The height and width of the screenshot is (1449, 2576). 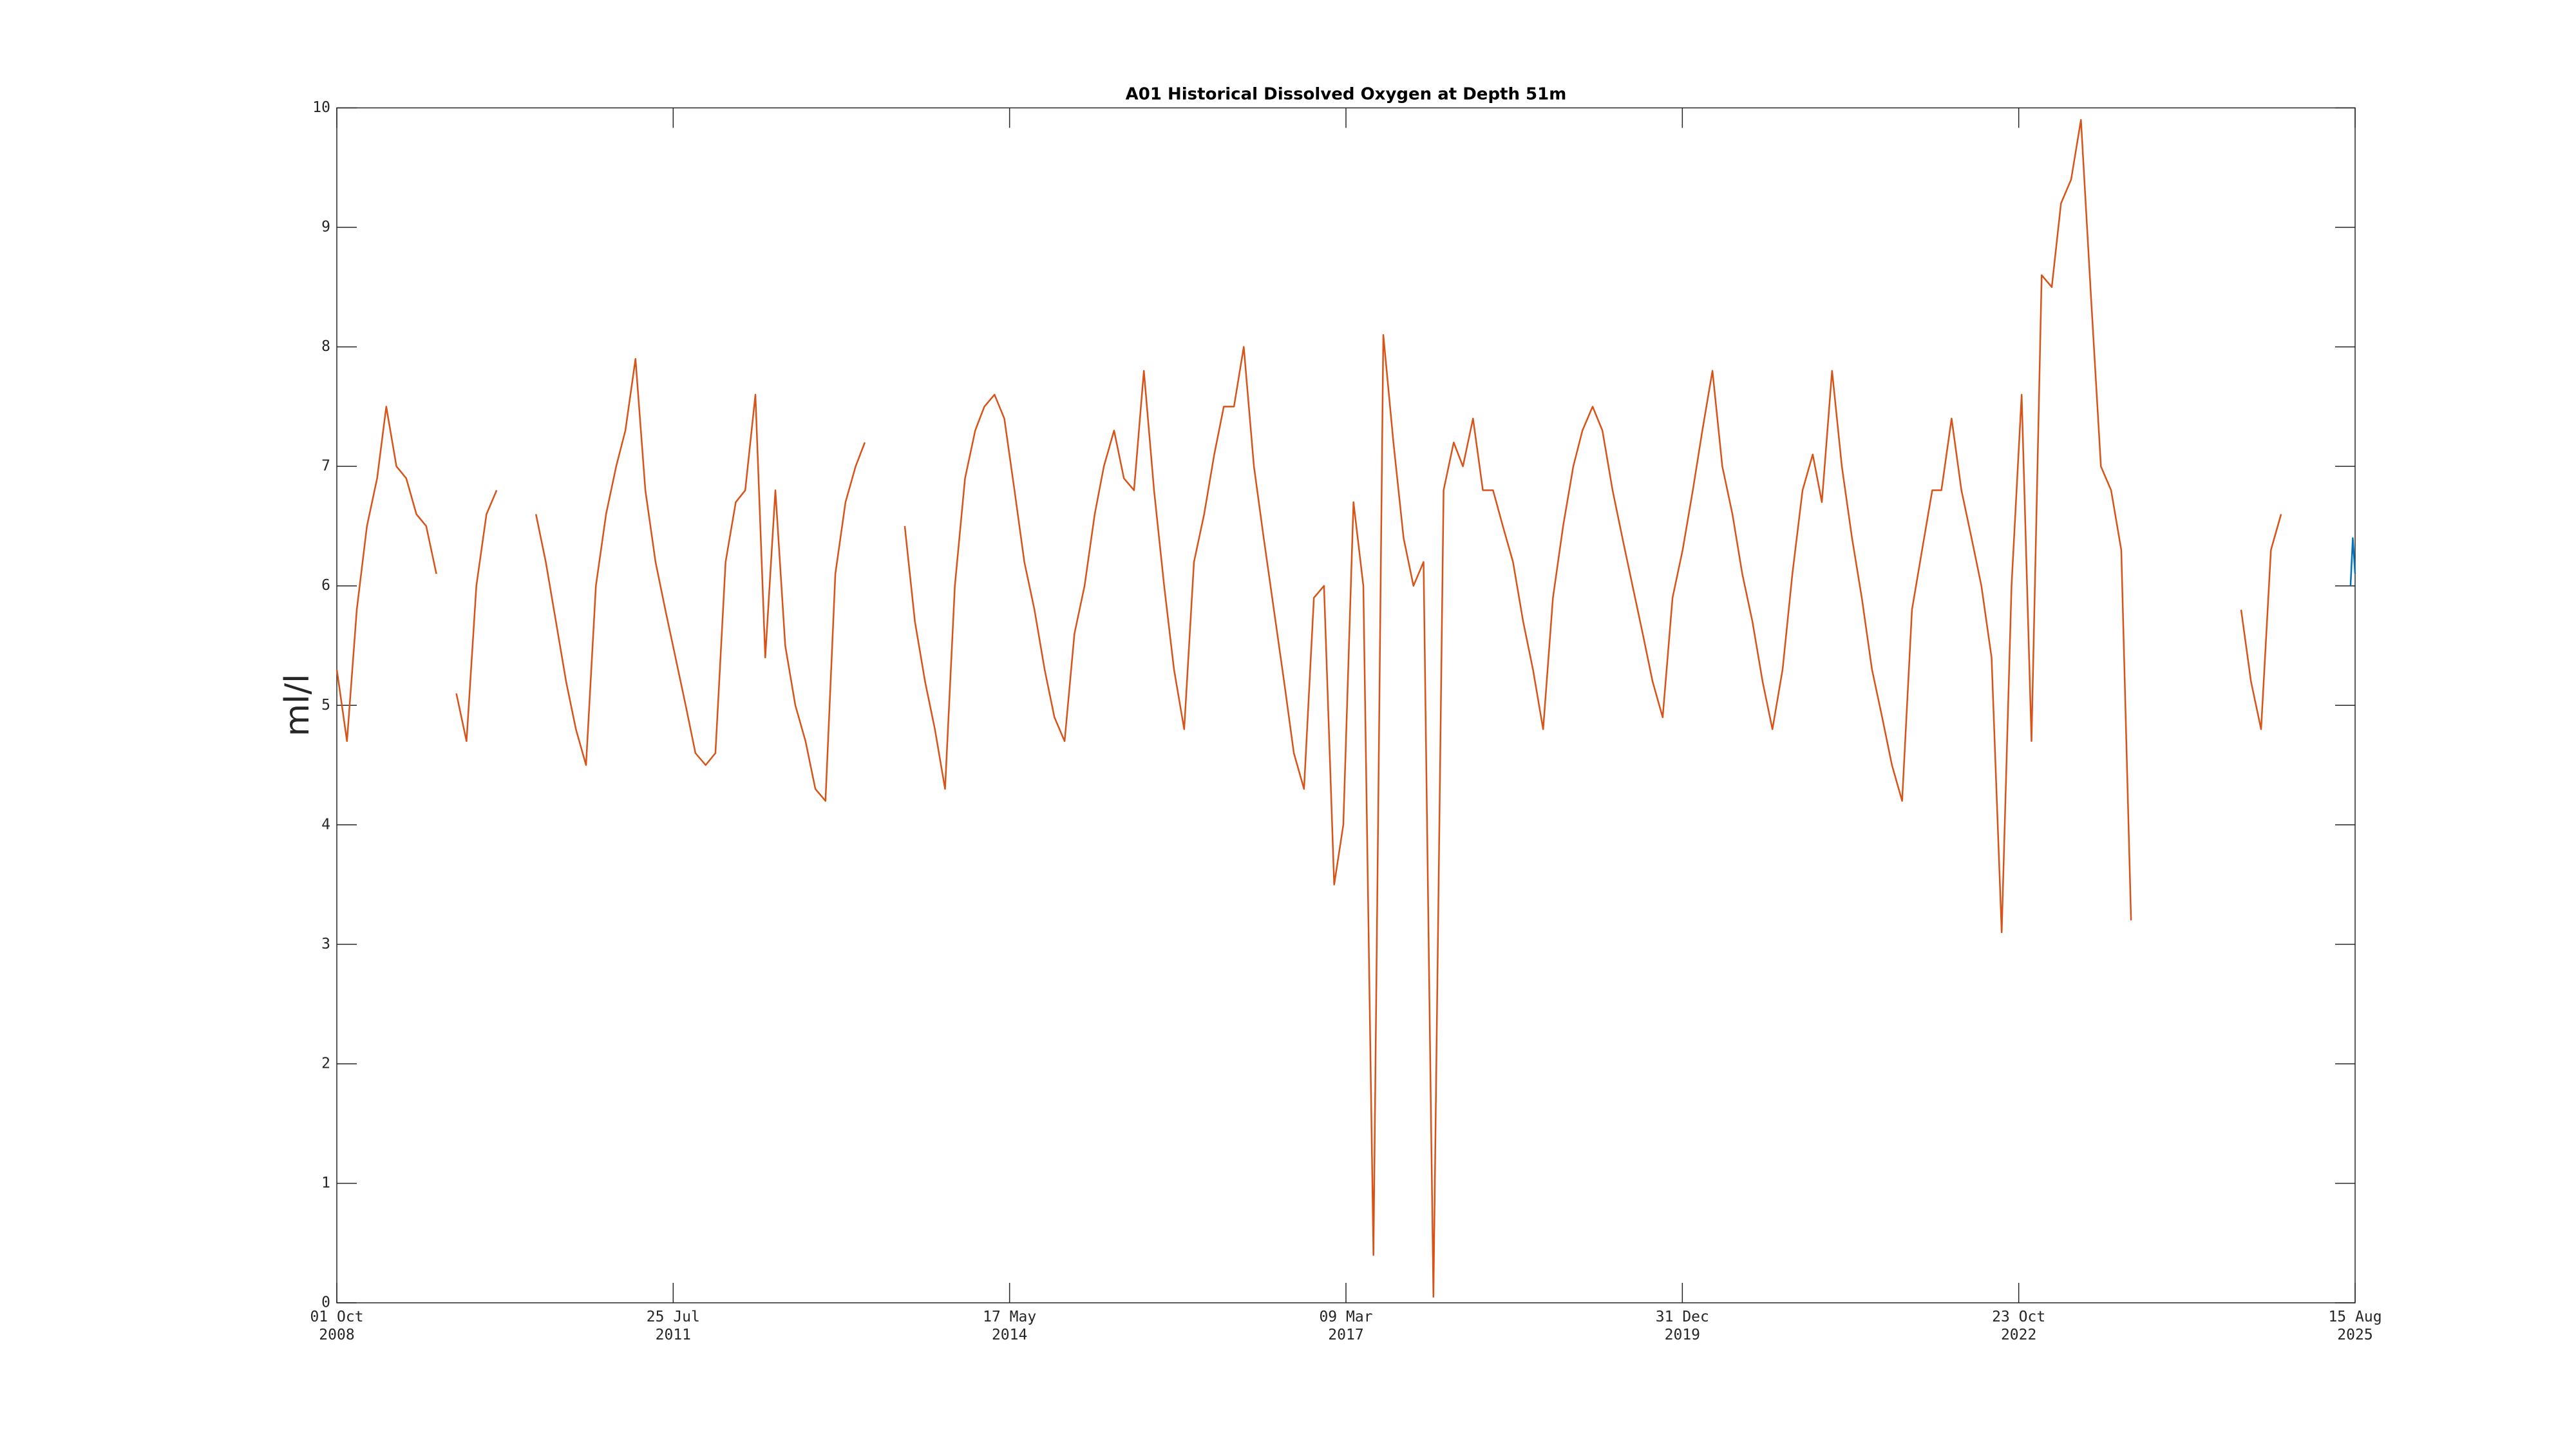 What do you see at coordinates (1346, 1326) in the screenshot?
I see `x-tick-label: 09 Mar 2017` at bounding box center [1346, 1326].